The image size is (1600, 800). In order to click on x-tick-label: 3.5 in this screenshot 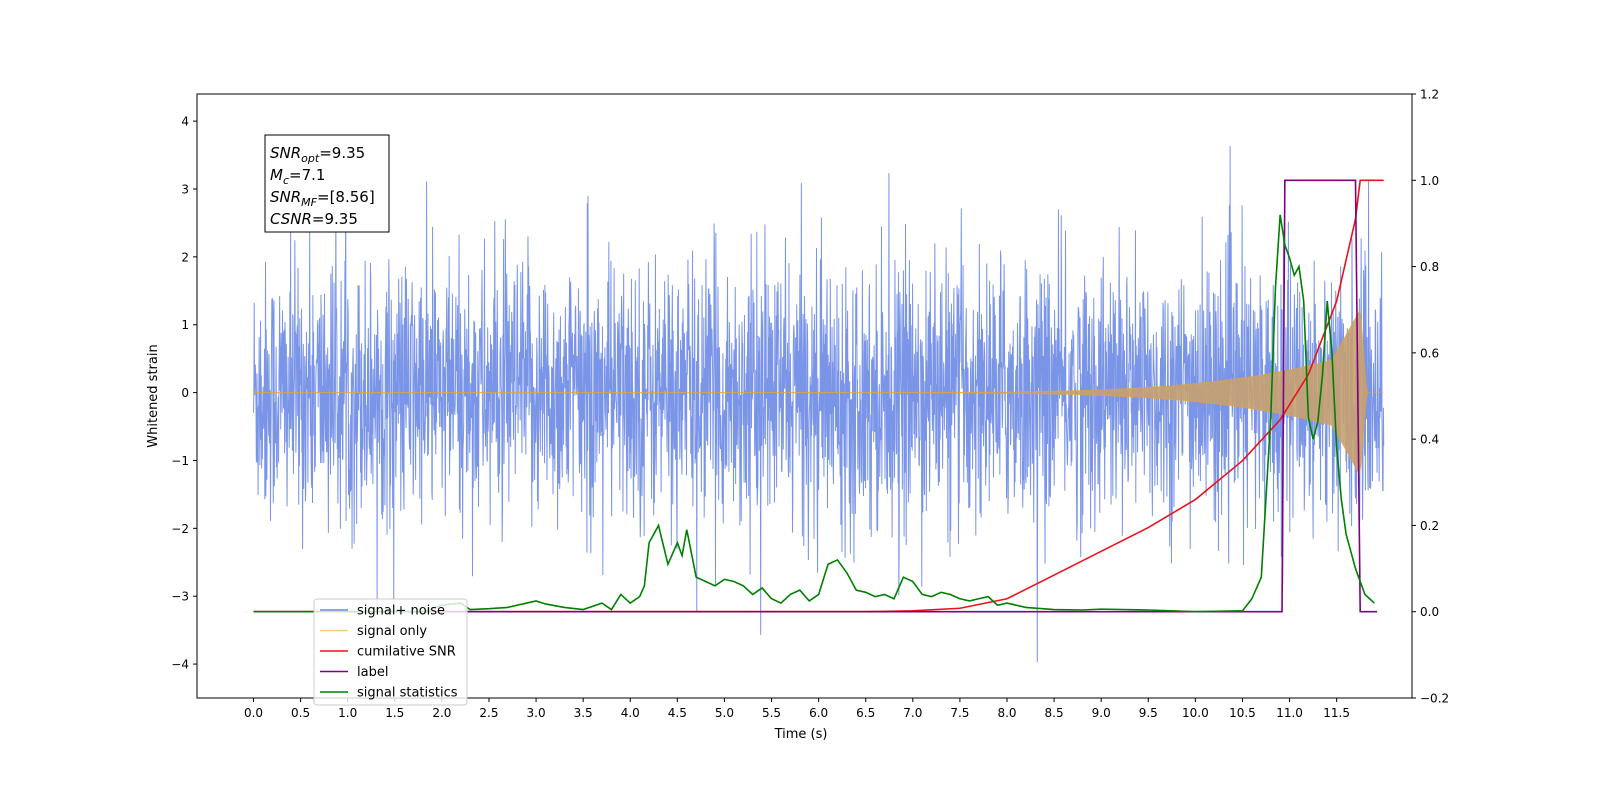, I will do `click(583, 713)`.